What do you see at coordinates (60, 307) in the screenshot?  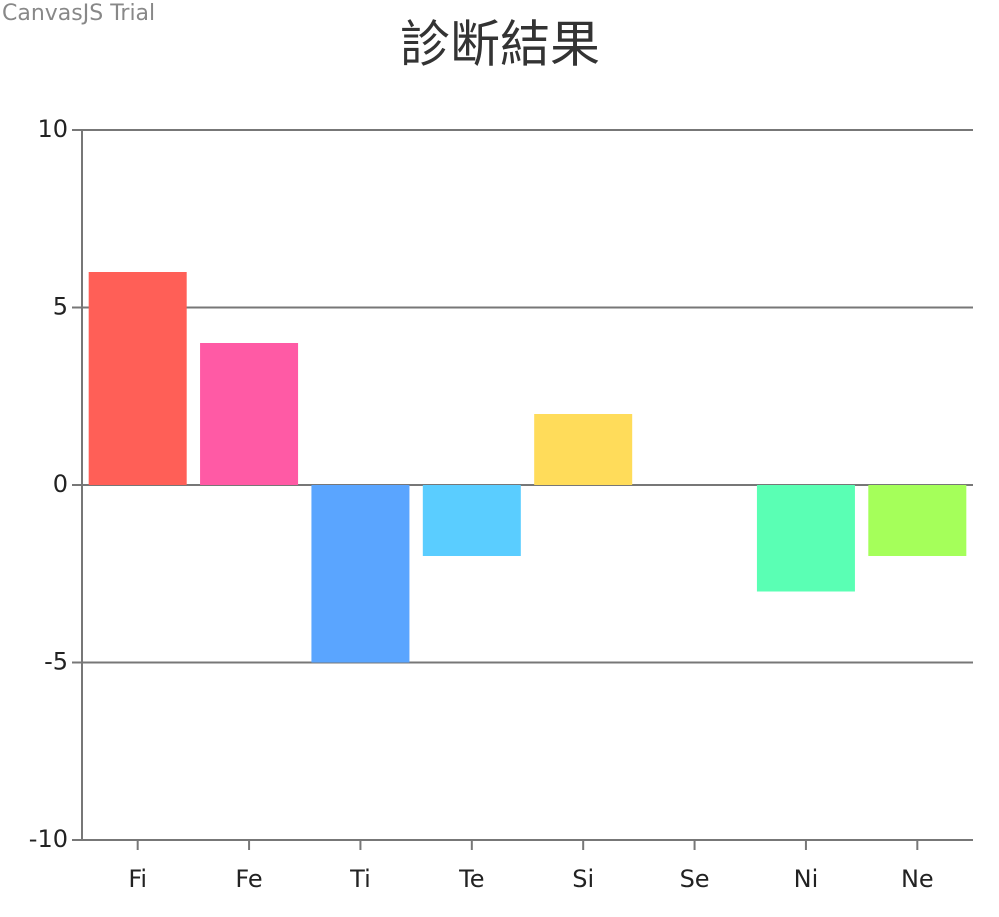 I see `y-tick-label: 5` at bounding box center [60, 307].